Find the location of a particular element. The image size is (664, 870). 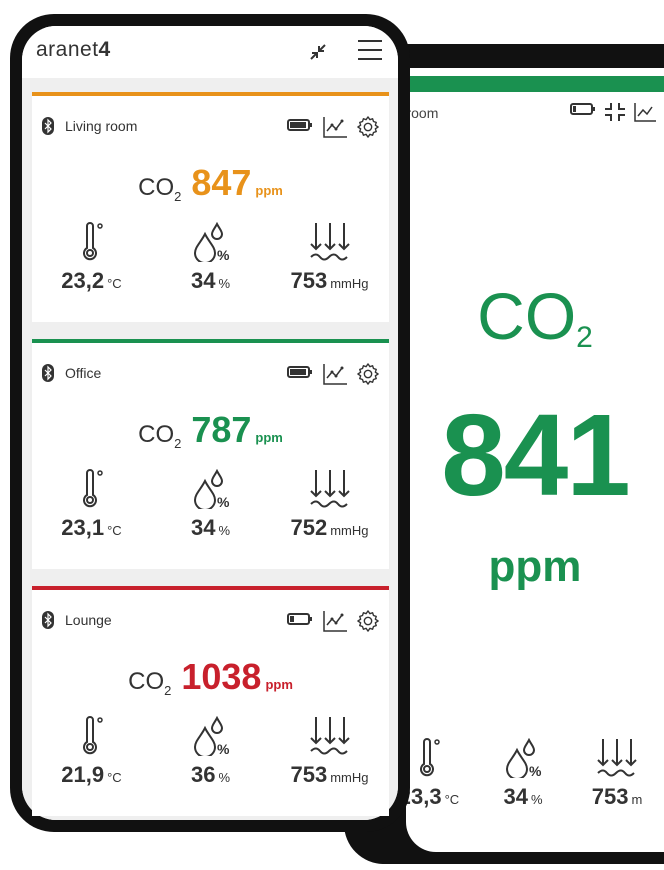

co2-value: 787 is located at coordinates (221, 429).